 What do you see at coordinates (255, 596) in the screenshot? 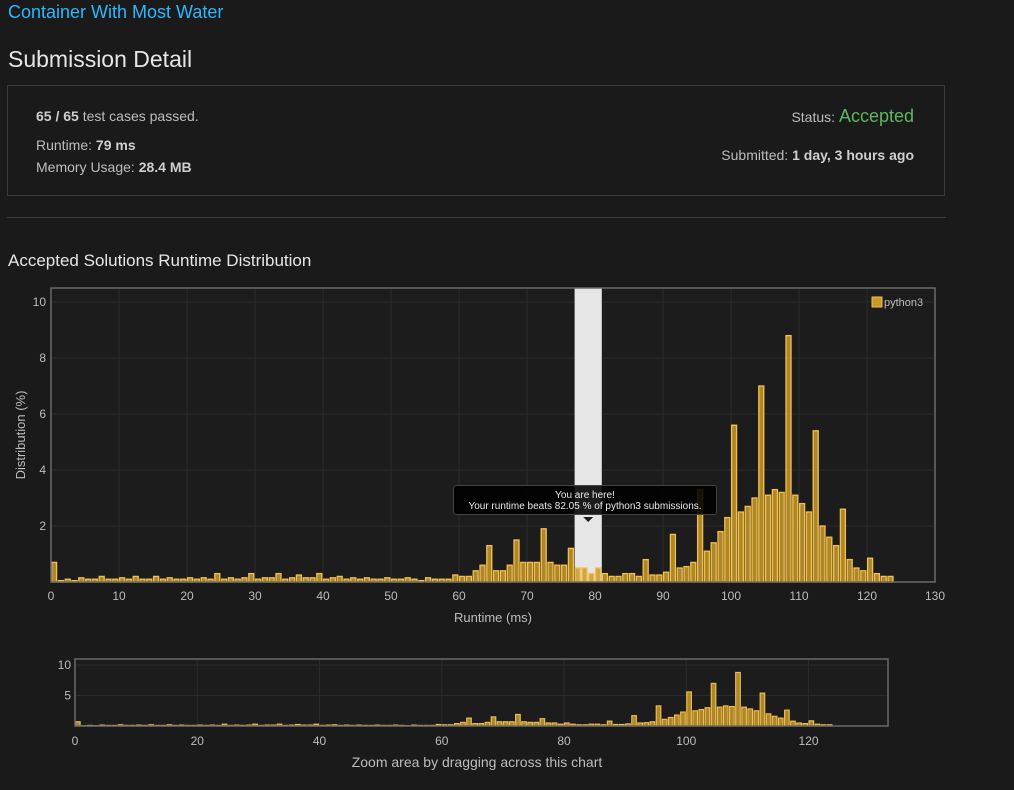
I see `x-tick-label: 30` at bounding box center [255, 596].